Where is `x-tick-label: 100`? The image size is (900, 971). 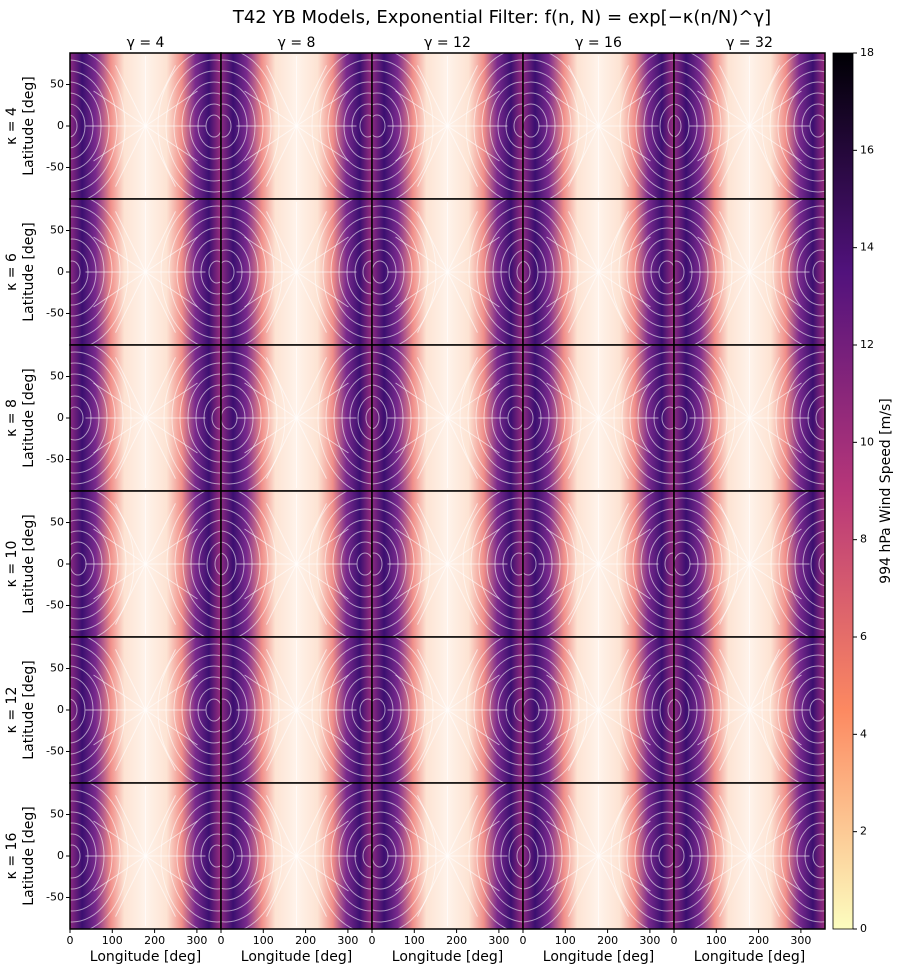
x-tick-label: 100 is located at coordinates (414, 940).